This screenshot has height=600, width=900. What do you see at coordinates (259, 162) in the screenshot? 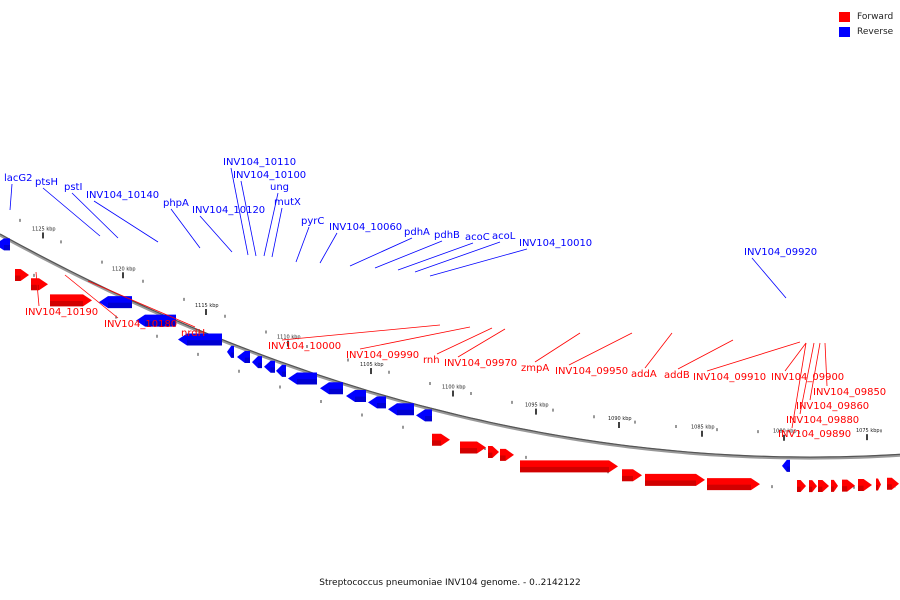
I see `label-inv104-10110: INV104_10110` at bounding box center [259, 162].